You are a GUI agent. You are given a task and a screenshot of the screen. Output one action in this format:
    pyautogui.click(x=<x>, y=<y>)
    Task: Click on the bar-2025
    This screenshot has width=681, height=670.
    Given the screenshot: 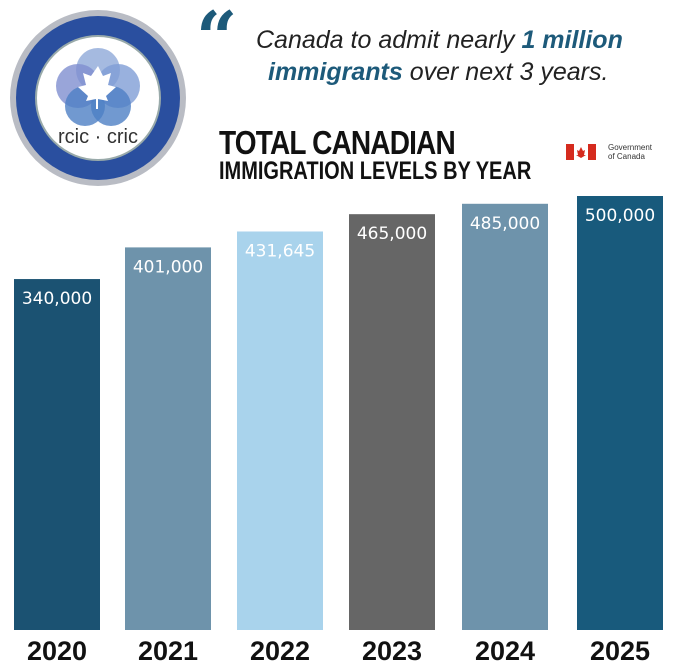 What is the action you would take?
    pyautogui.click(x=620, y=413)
    